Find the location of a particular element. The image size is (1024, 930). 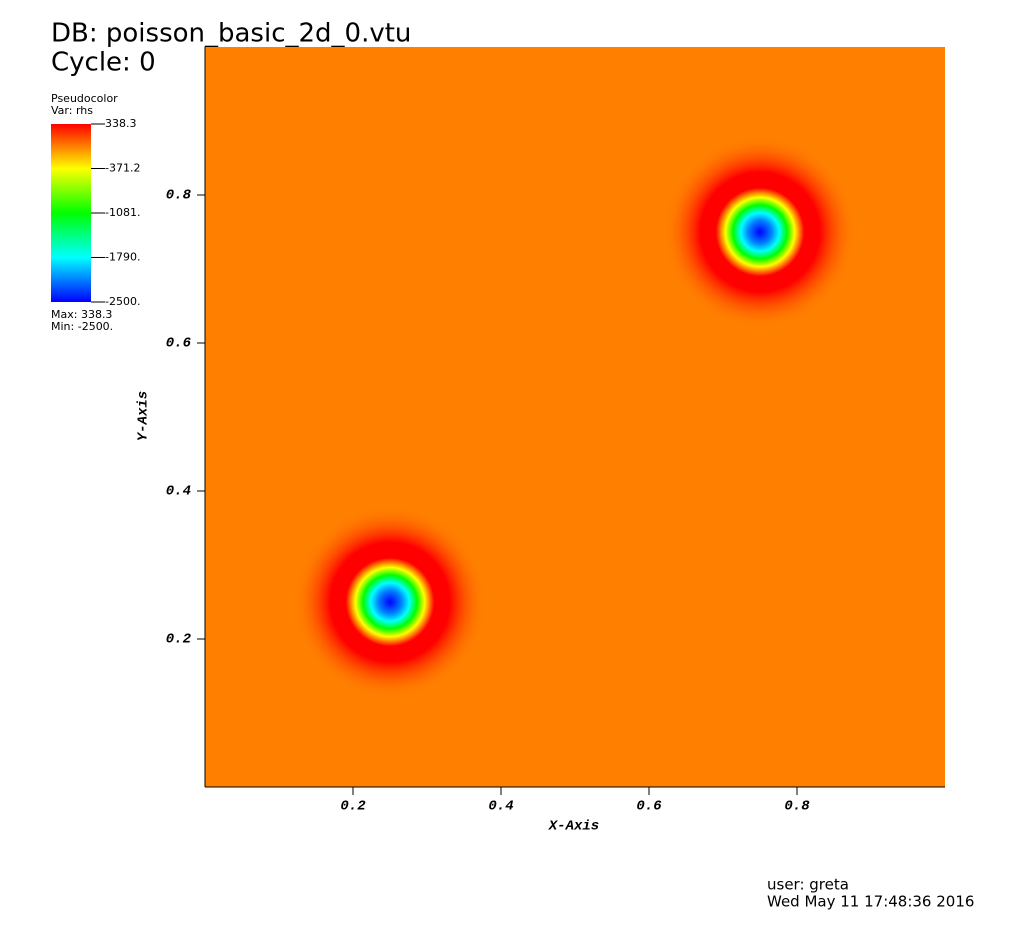

y-tick-label: 0.4 is located at coordinates (178, 492).